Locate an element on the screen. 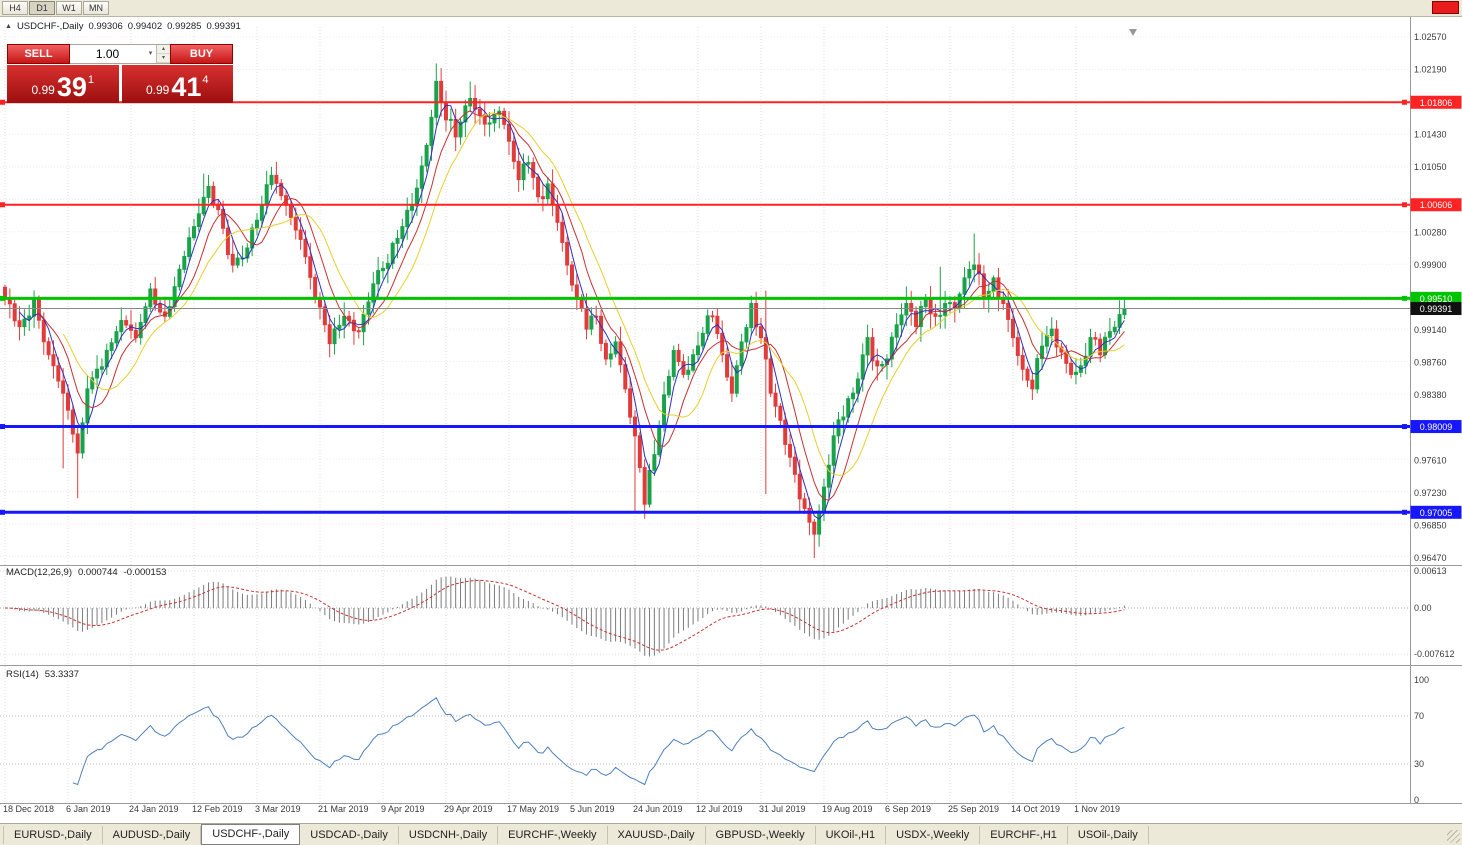 This screenshot has height=845, width=1462. one-click-trading-panel: SELL 1.00 ▾ ▴ ▾ BUY 0.99 39 1 0.99 41 4 is located at coordinates (120, 73).